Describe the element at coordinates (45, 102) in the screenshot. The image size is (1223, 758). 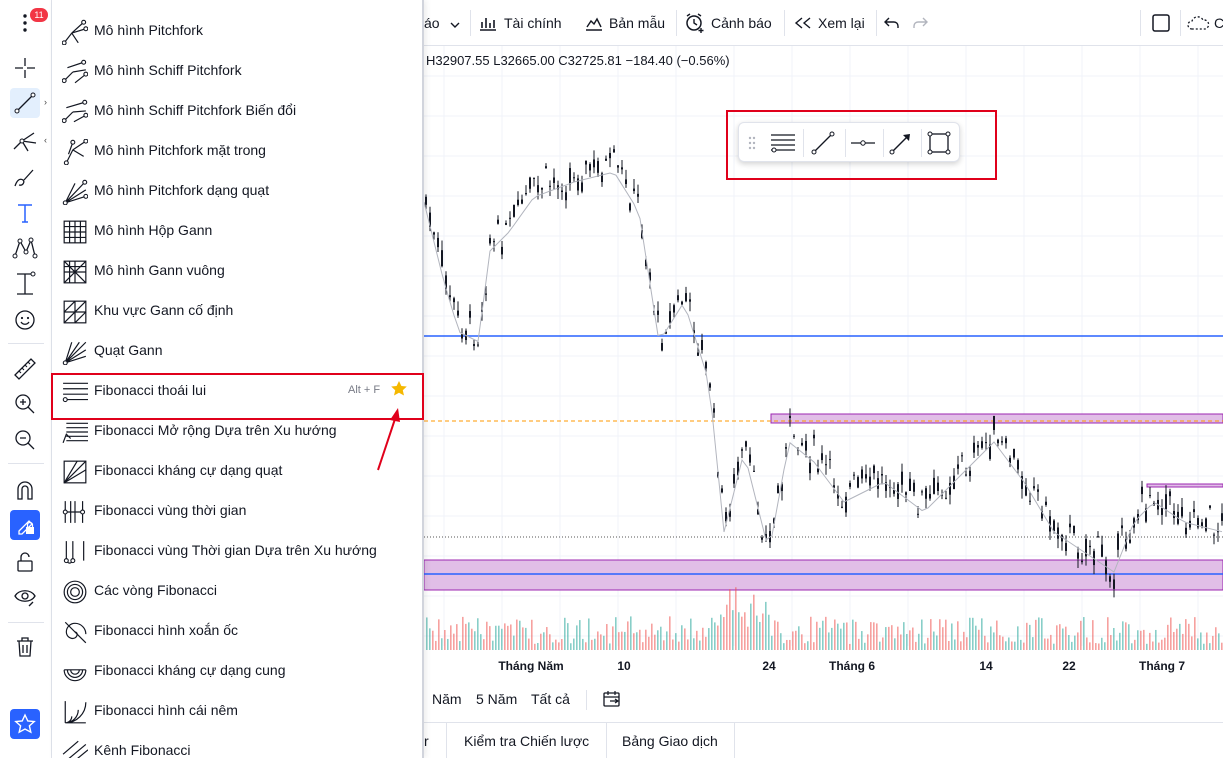
I see `chevron-right-icon: ›` at that location.